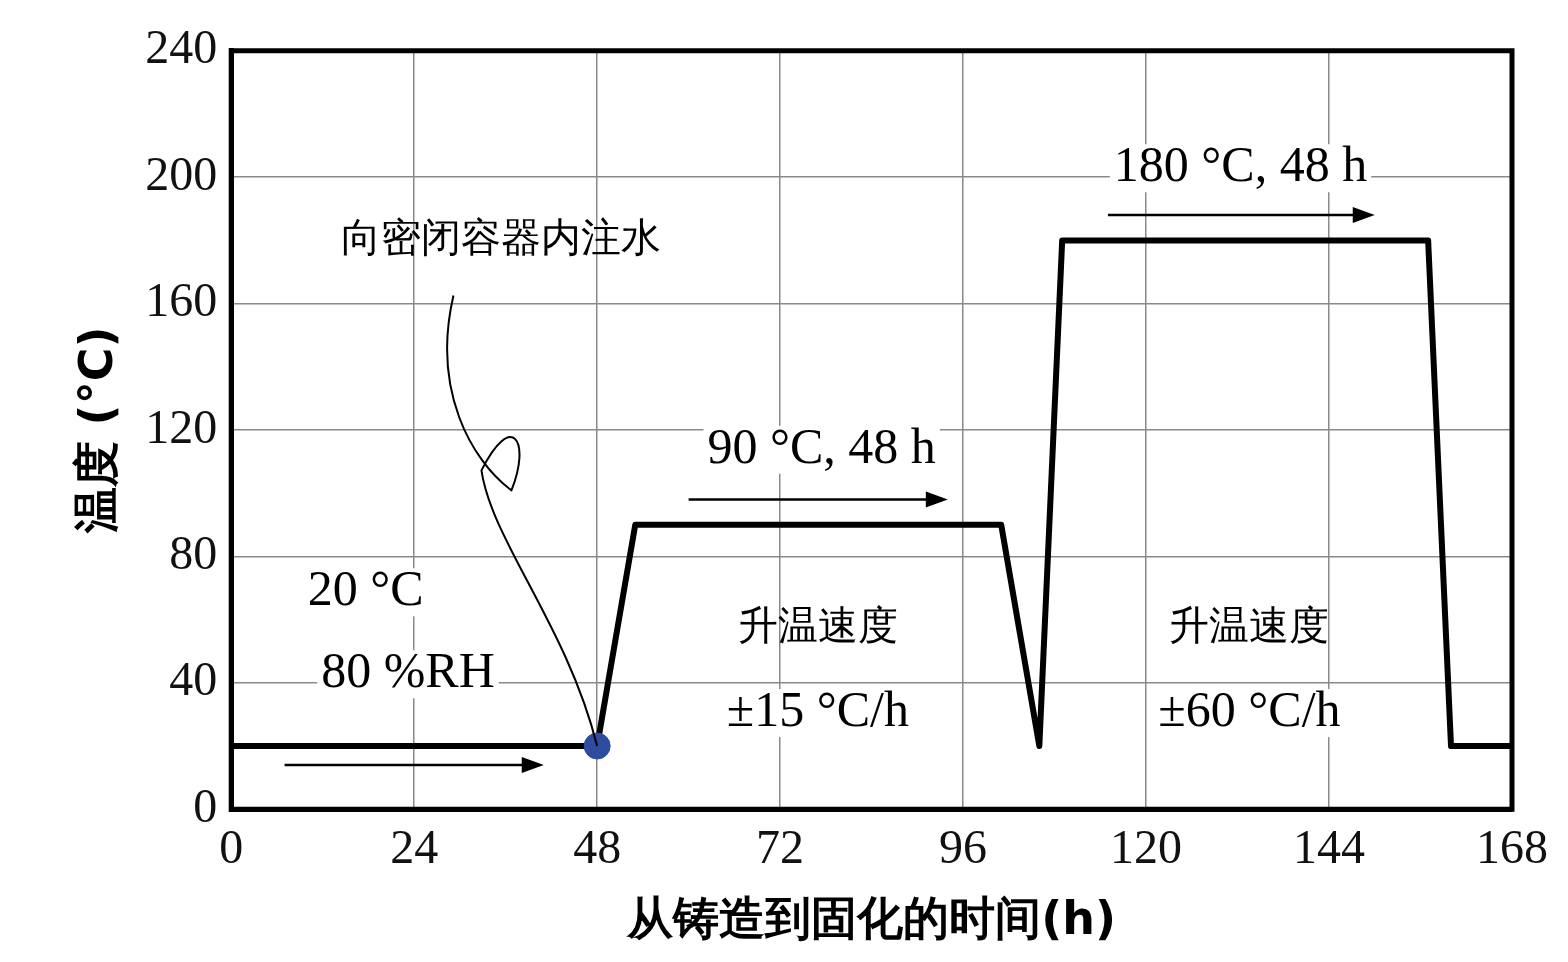  What do you see at coordinates (1329, 846) in the screenshot?
I see `x-tick-label: 144` at bounding box center [1329, 846].